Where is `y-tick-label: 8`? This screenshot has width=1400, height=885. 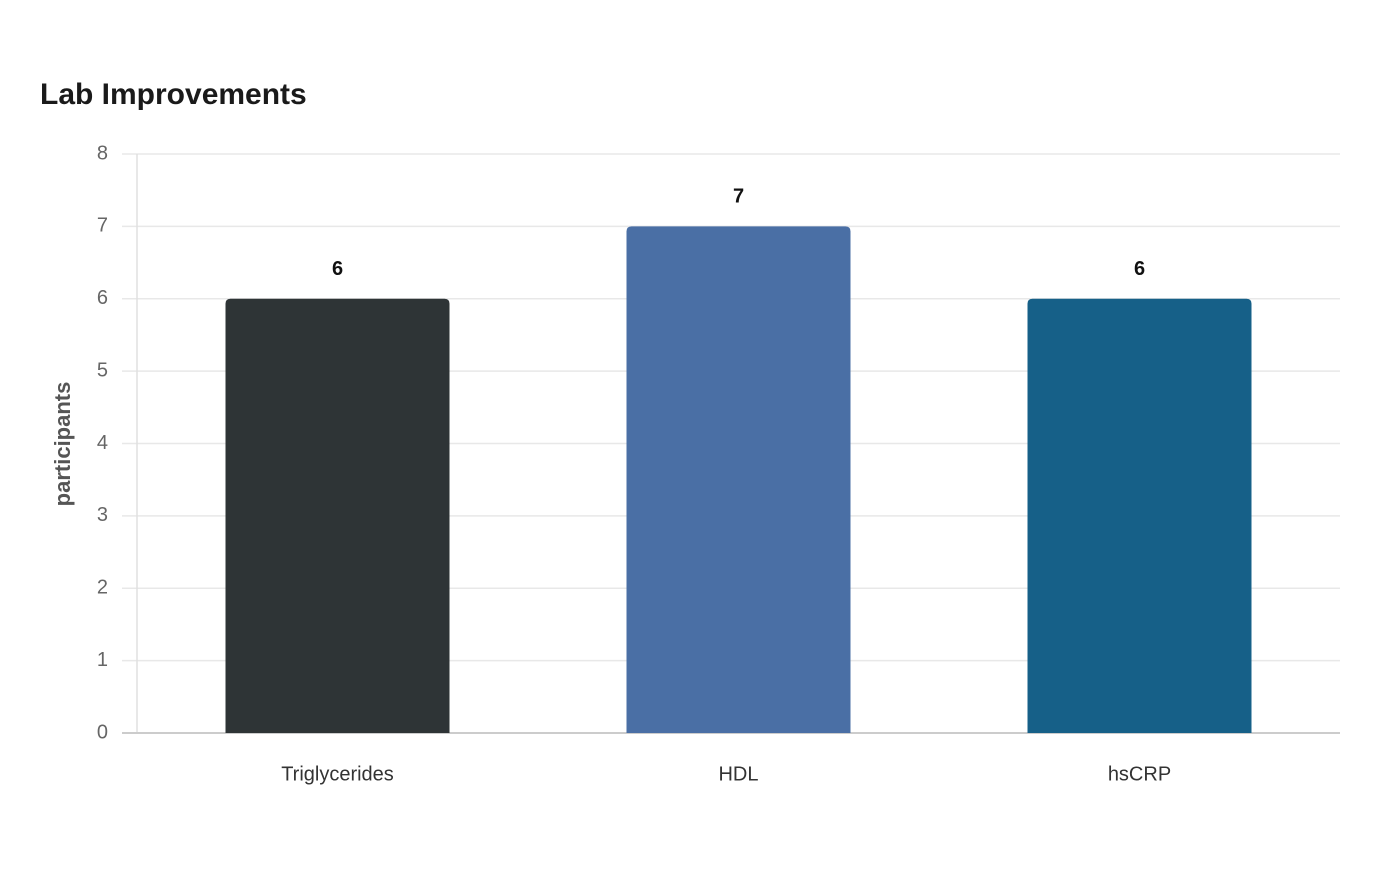 y-tick-label: 8 is located at coordinates (102, 153).